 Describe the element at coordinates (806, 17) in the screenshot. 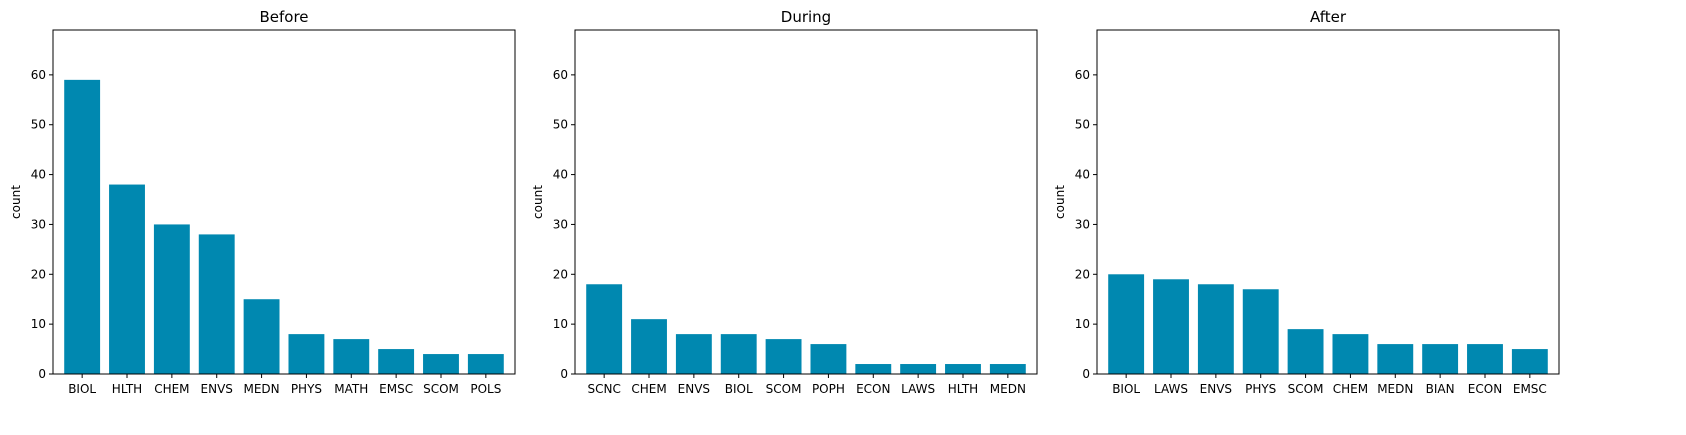

I see `chart-title: During` at that location.